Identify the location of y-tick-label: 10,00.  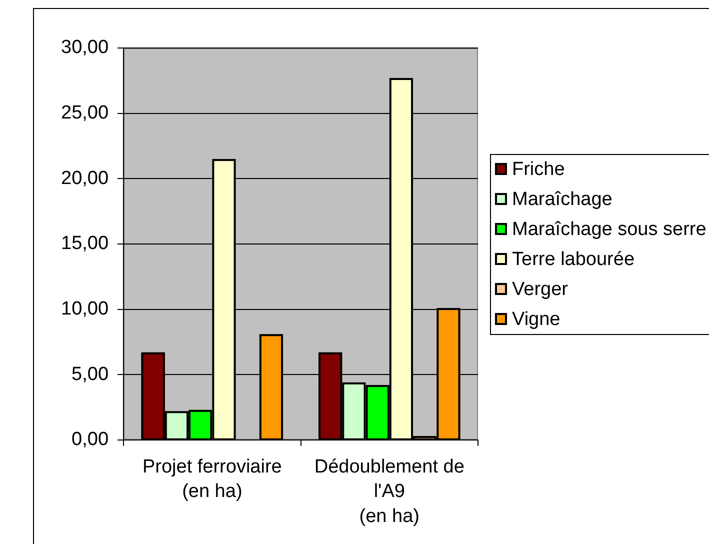
(85, 309).